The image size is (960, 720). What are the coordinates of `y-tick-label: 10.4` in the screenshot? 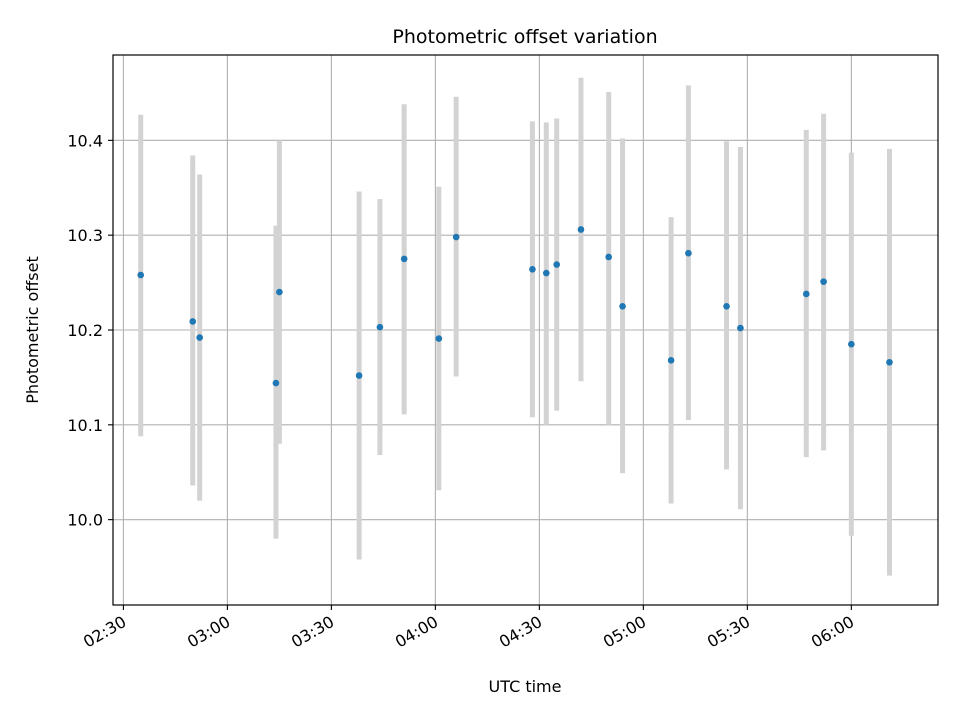 It's located at (85, 140).